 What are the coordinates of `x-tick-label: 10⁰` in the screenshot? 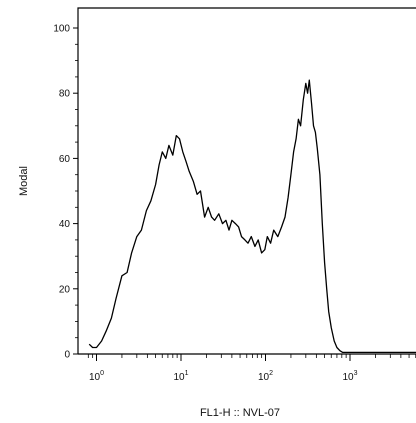 It's located at (96, 376).